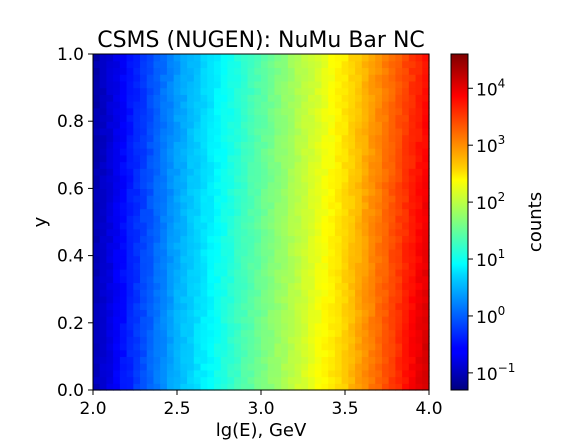  Describe the element at coordinates (490, 316) in the screenshot. I see `colorbar-tick-label: 10⁰` at that location.